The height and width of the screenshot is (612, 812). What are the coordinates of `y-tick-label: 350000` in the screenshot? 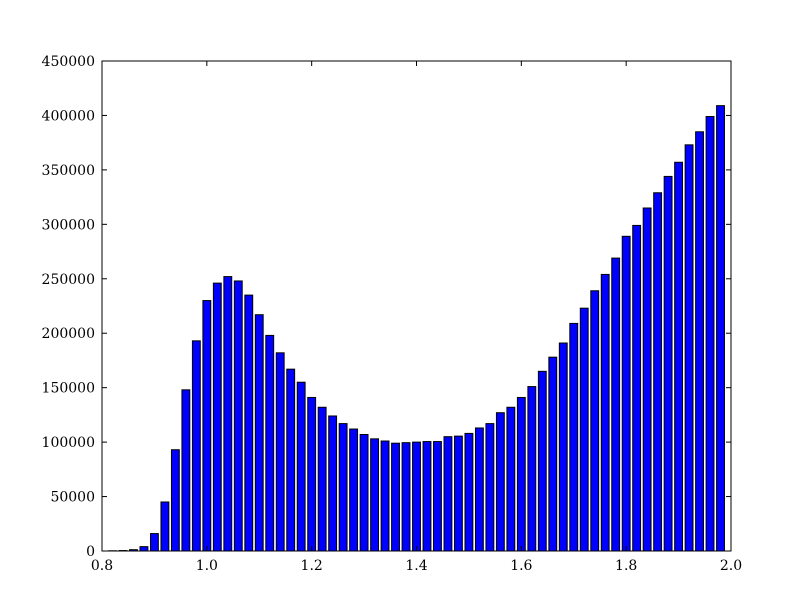 It's located at (68, 171).